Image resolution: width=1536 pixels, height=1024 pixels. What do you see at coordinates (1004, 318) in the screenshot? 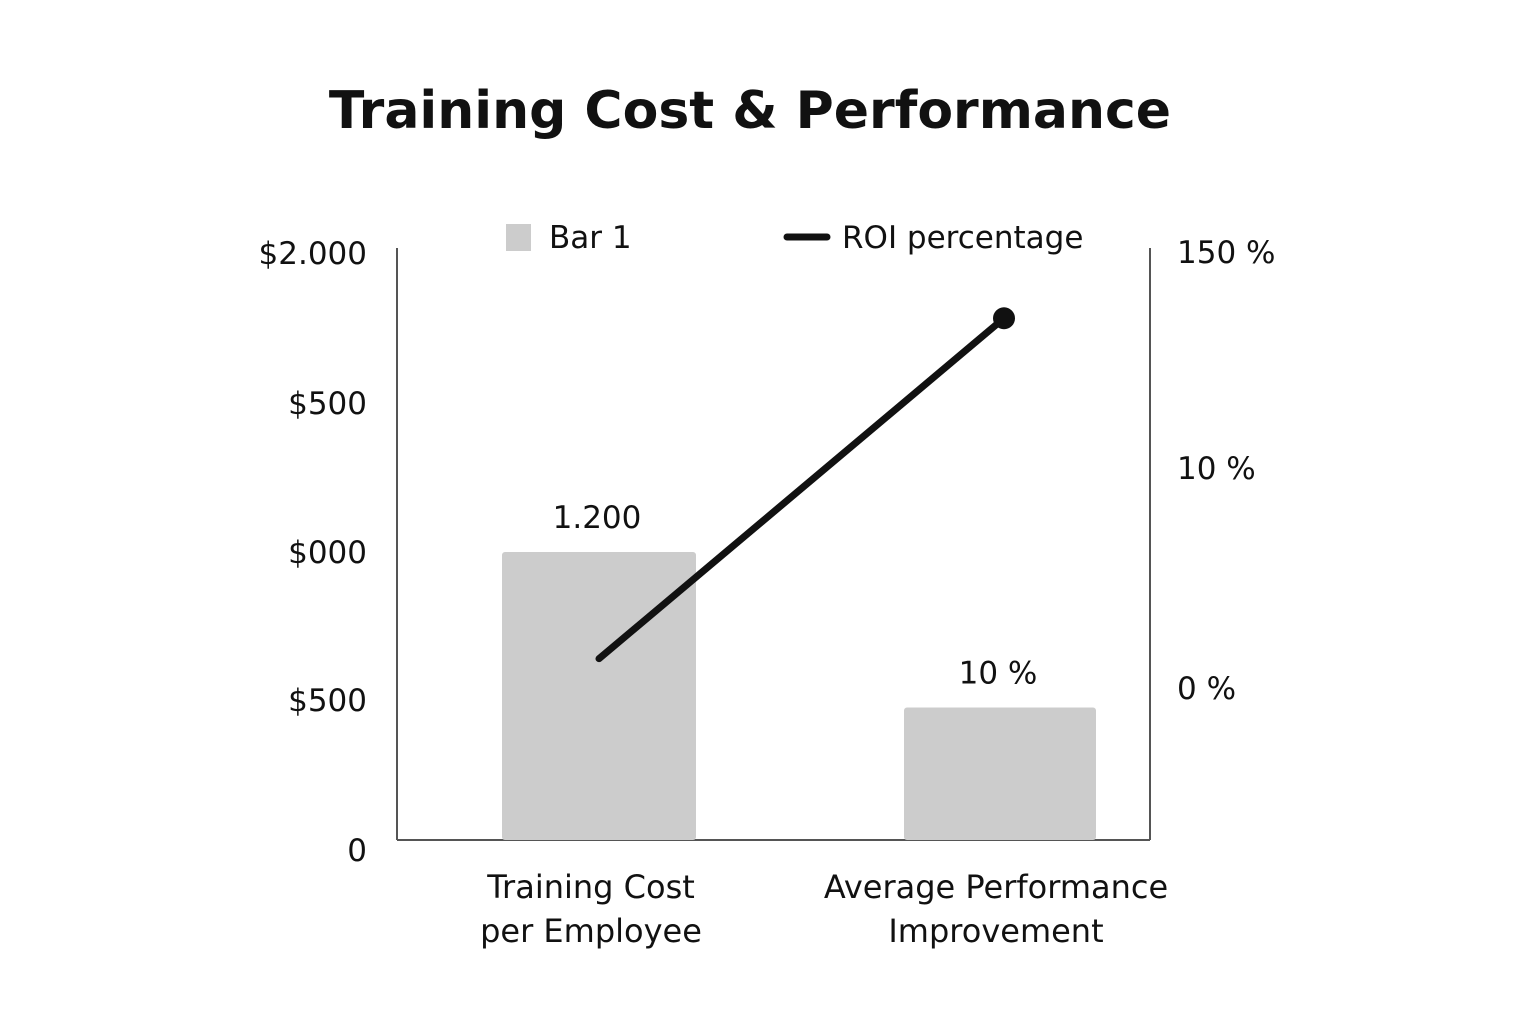
I see `roi-point-marker` at bounding box center [1004, 318].